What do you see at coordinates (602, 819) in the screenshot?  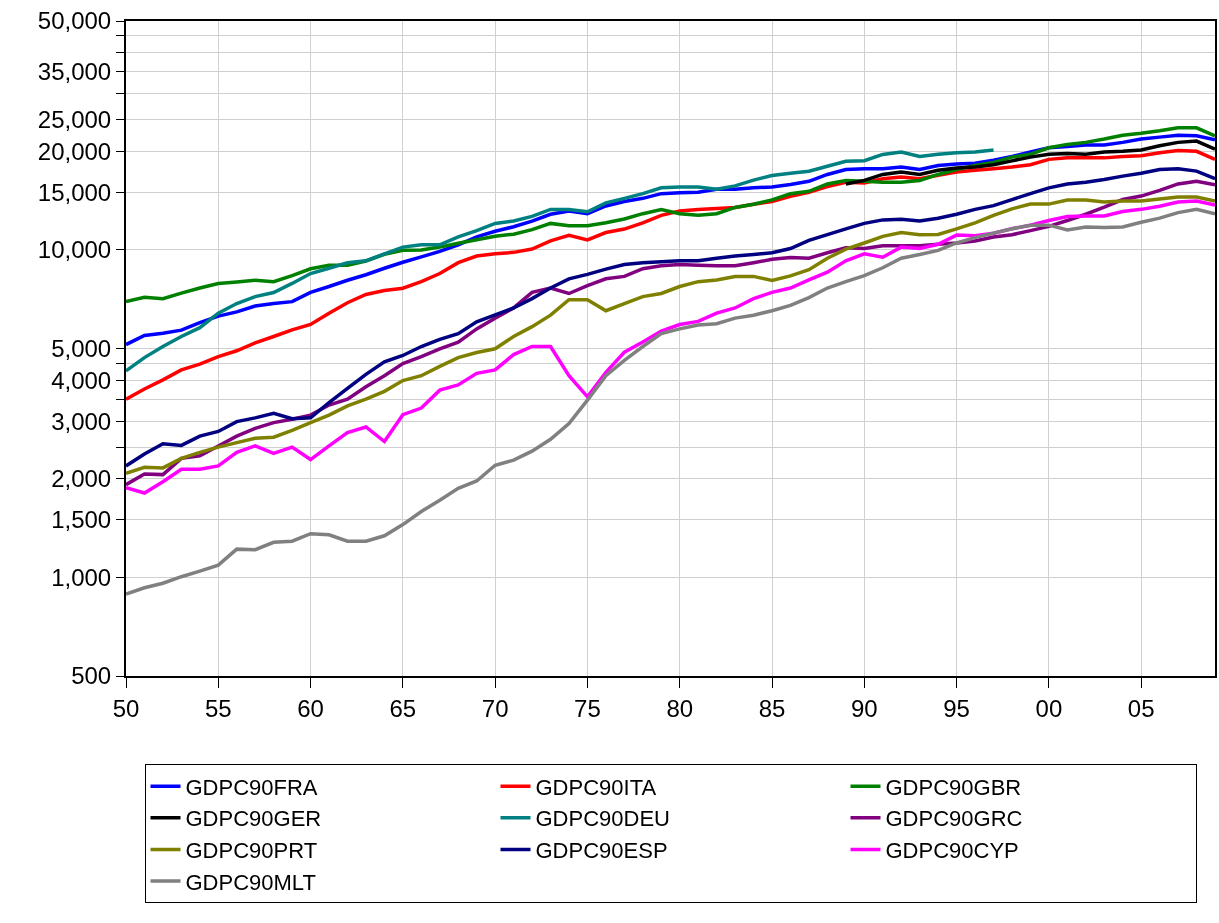 I see `legend-label: GDPC90DEU` at bounding box center [602, 819].